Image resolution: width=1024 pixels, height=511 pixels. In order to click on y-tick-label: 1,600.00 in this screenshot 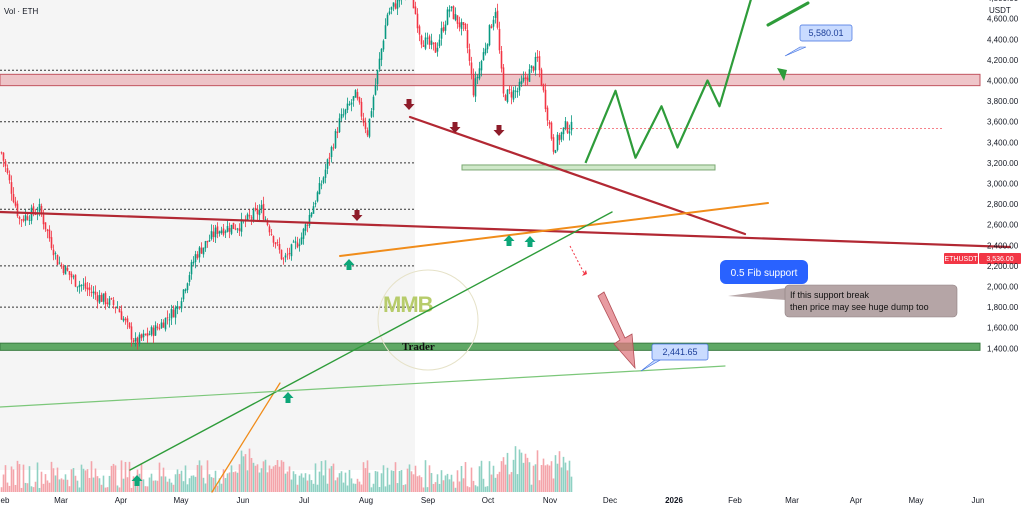, I will do `click(1003, 328)`.